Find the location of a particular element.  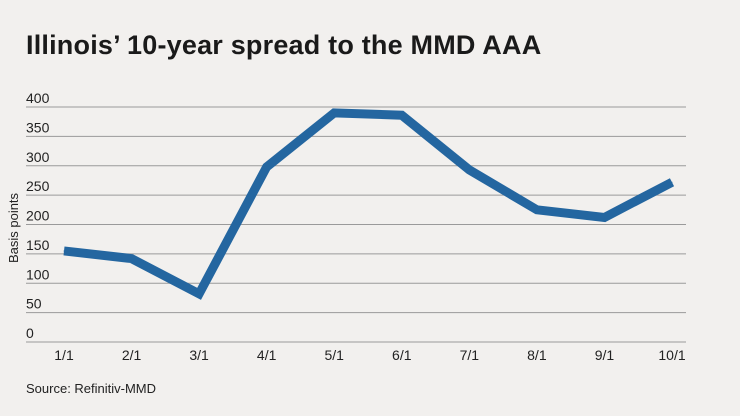

source-note: Source: Refinitiv-MMD is located at coordinates (91, 388).